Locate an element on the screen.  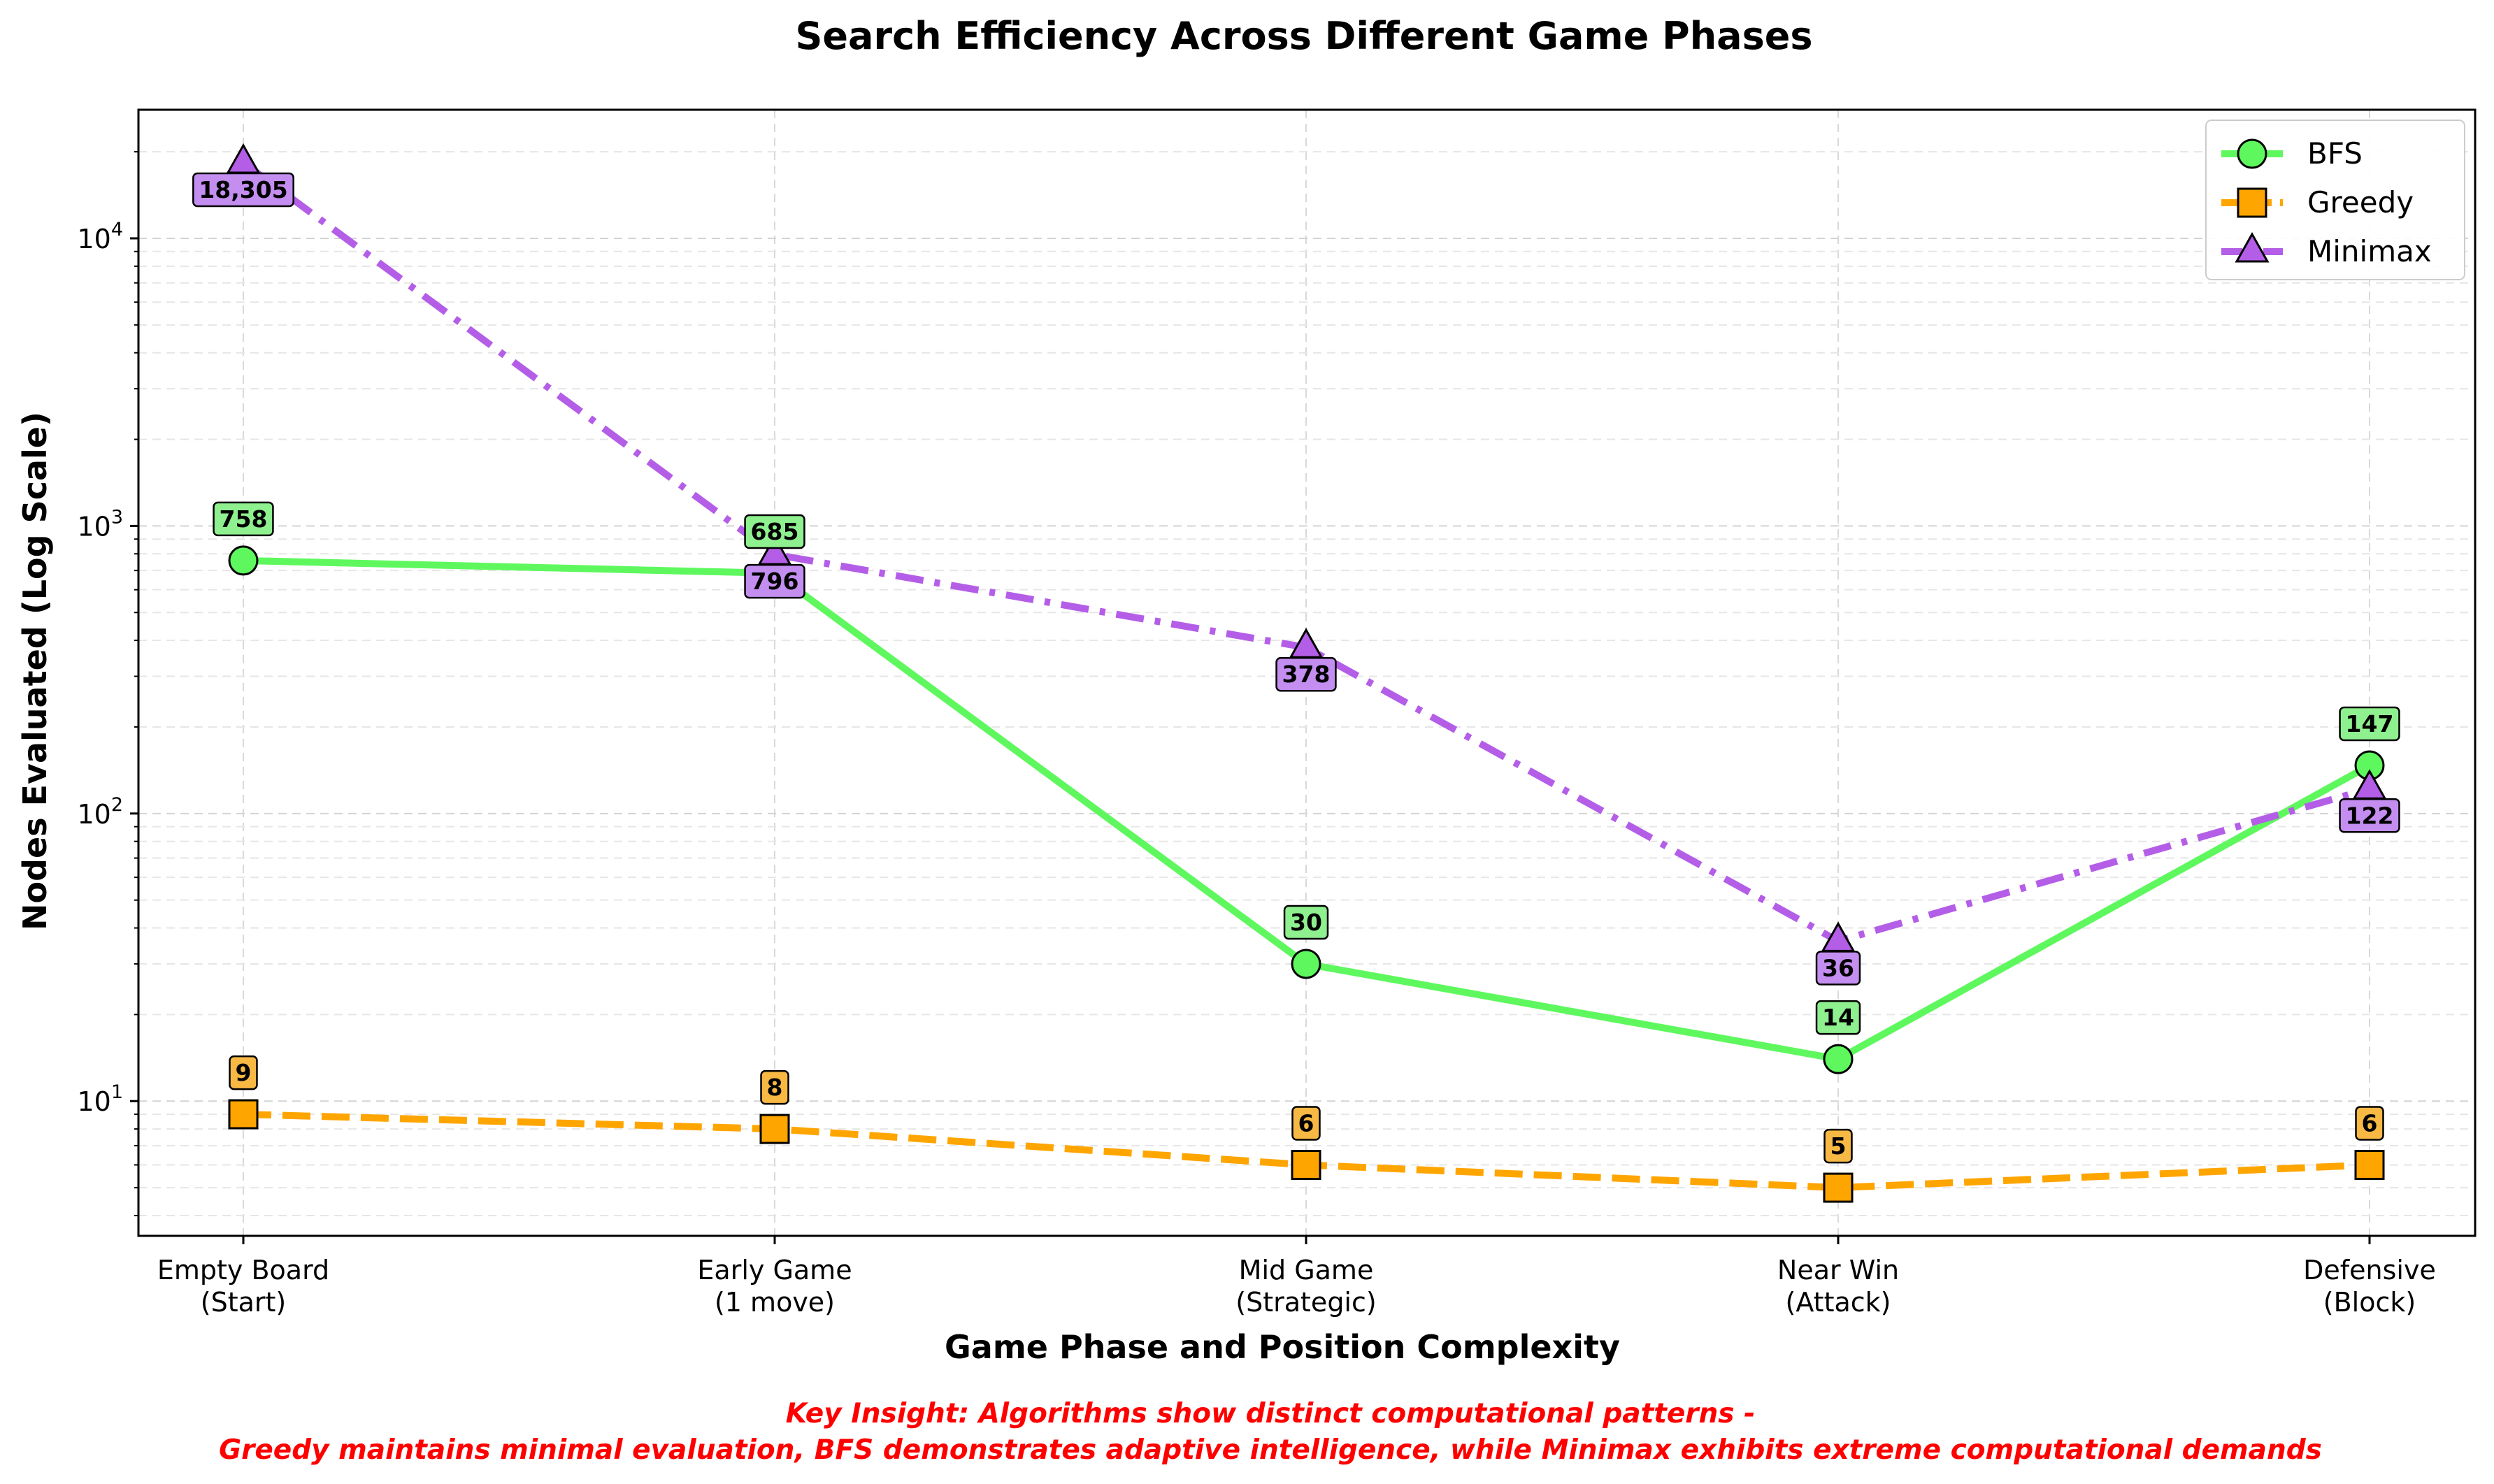
minimax-label-text: 122 is located at coordinates (2370, 815).